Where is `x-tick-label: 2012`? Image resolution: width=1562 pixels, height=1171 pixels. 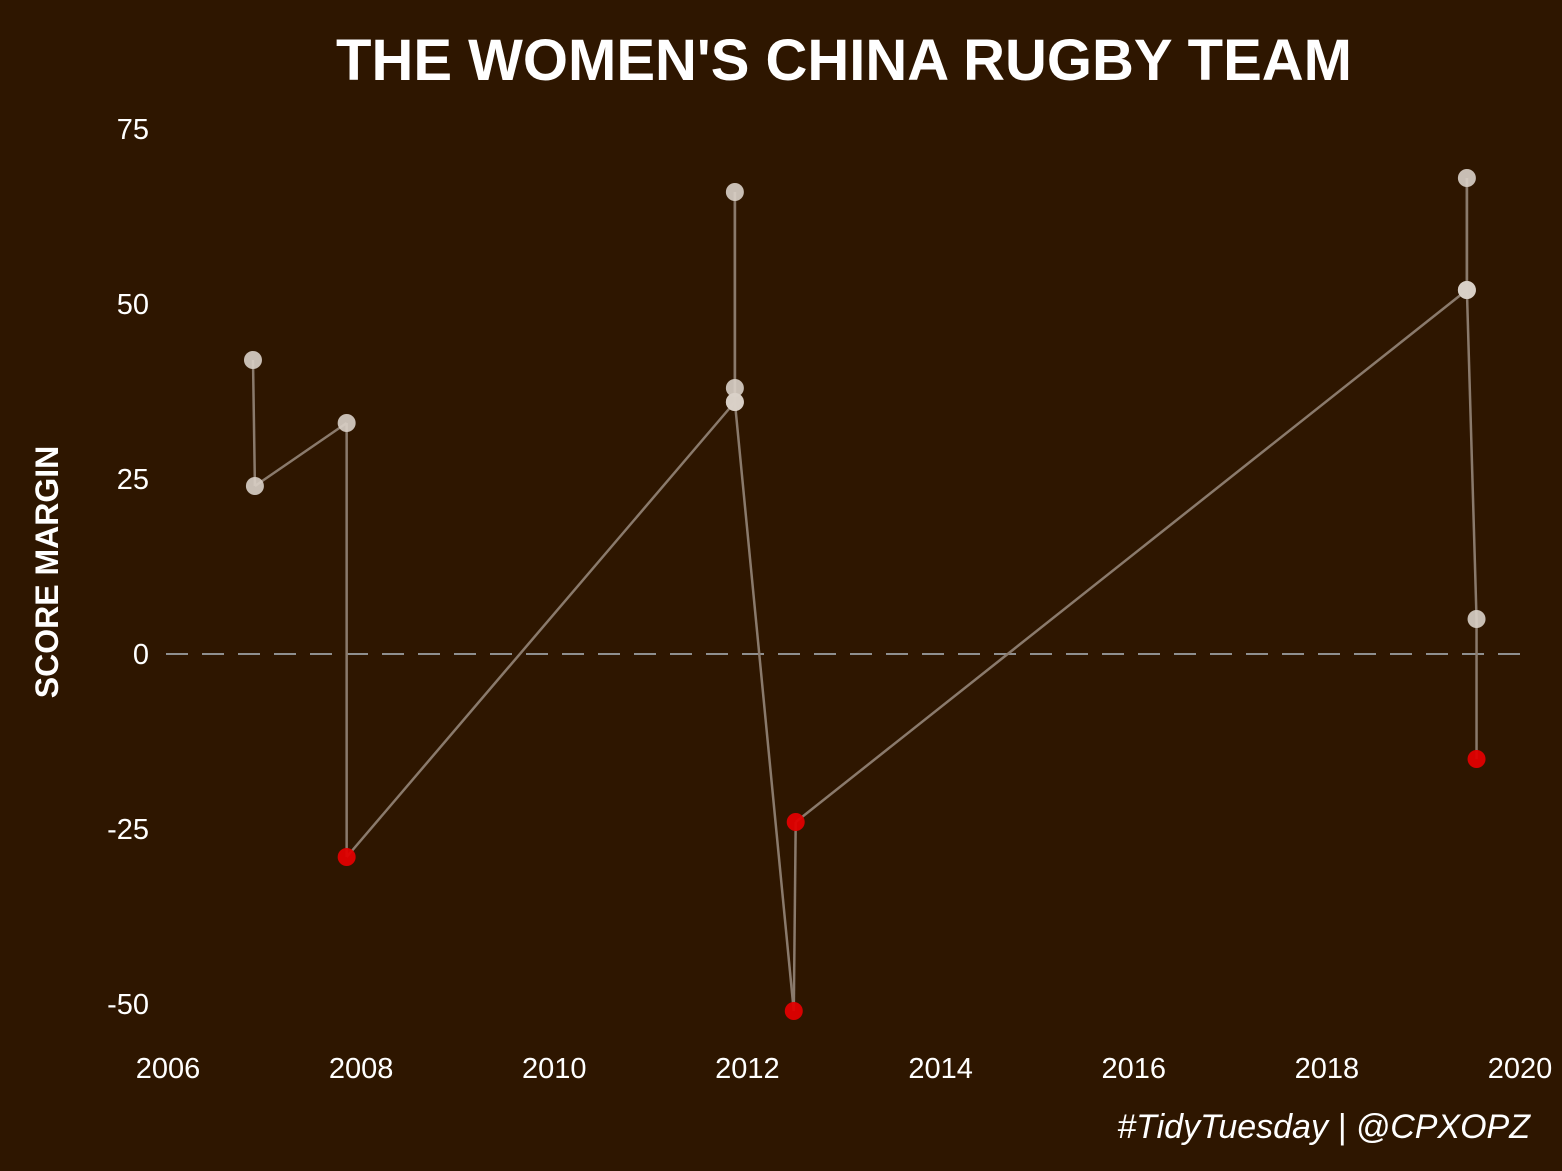 x-tick-label: 2012 is located at coordinates (747, 1069).